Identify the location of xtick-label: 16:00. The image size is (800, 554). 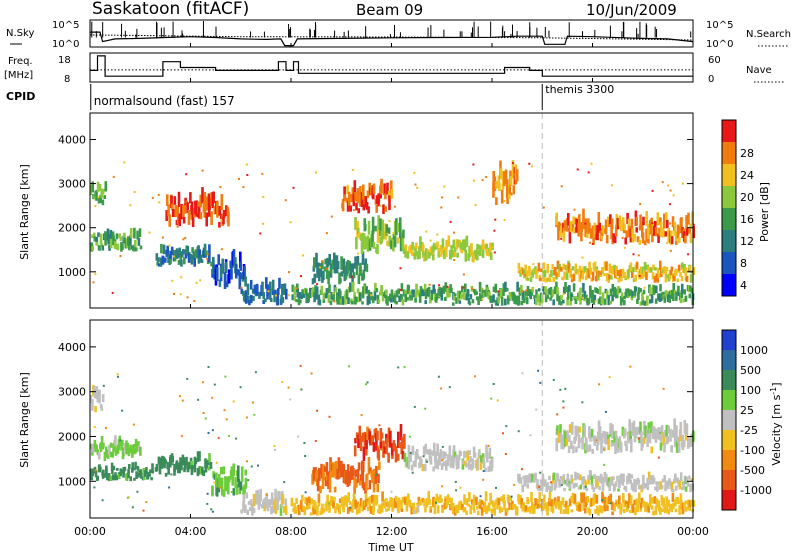
(492, 531).